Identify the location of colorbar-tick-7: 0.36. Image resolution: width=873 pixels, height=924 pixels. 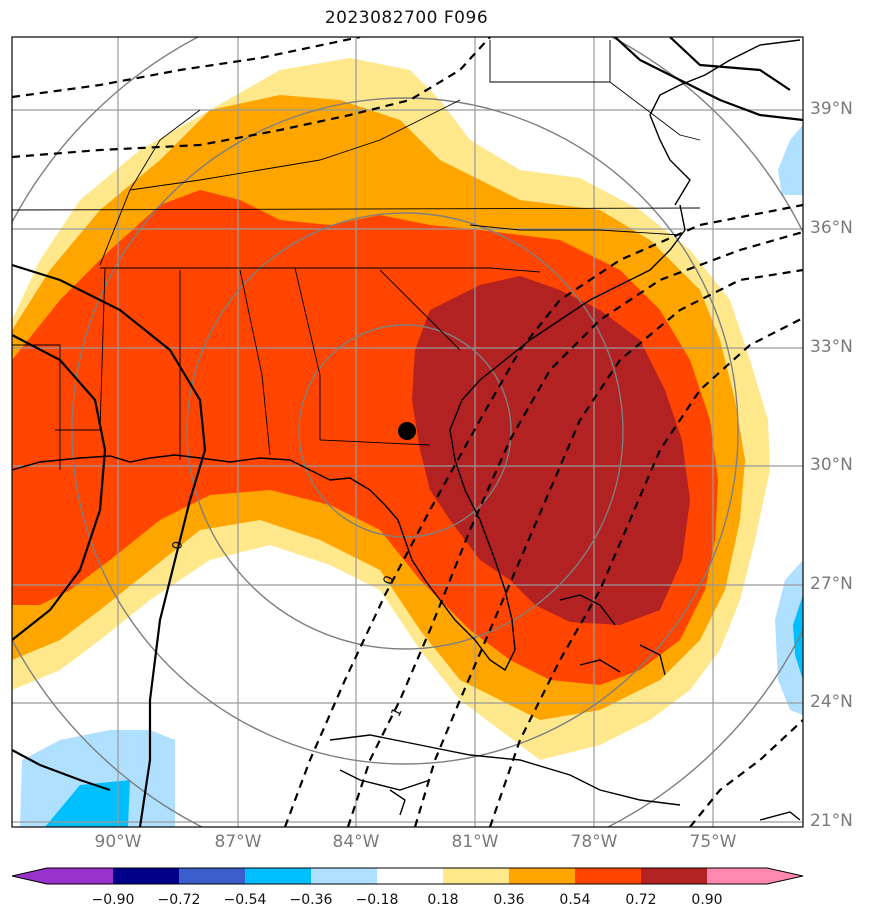
(509, 900).